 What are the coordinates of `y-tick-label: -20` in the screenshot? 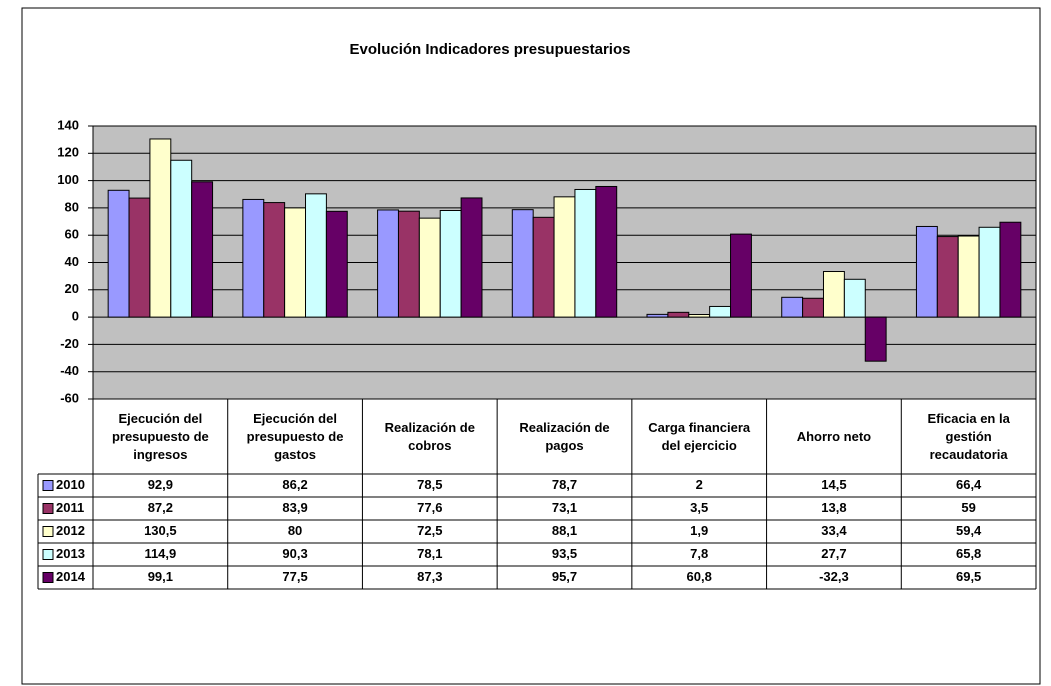 It's located at (69, 343).